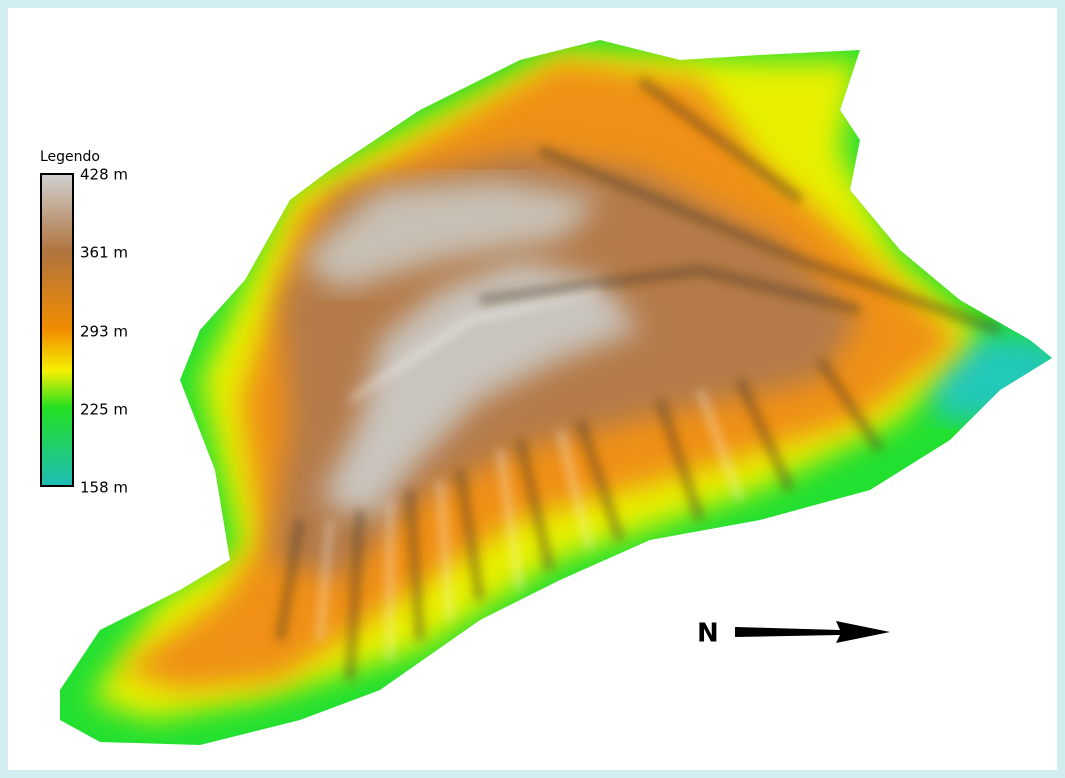 The height and width of the screenshot is (778, 1065). I want to click on legend-title: Legendo, so click(70, 157).